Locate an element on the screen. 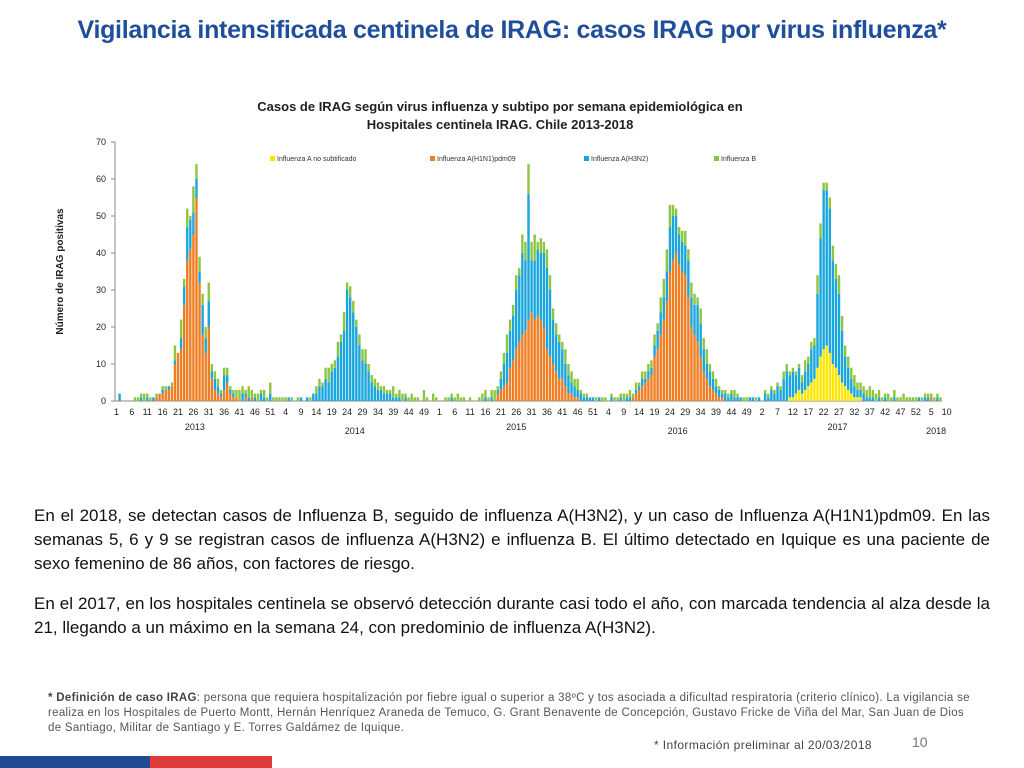 This screenshot has width=1024, height=768. y-tick-label: 10 is located at coordinates (101, 364).